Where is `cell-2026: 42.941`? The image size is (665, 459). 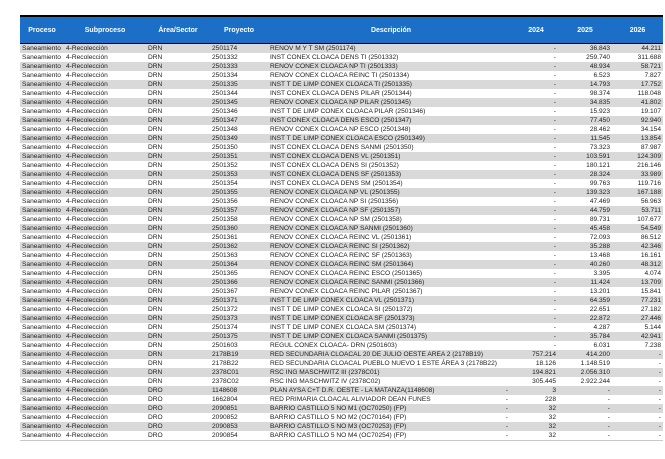 cell-2026: 42.941 is located at coordinates (650, 336).